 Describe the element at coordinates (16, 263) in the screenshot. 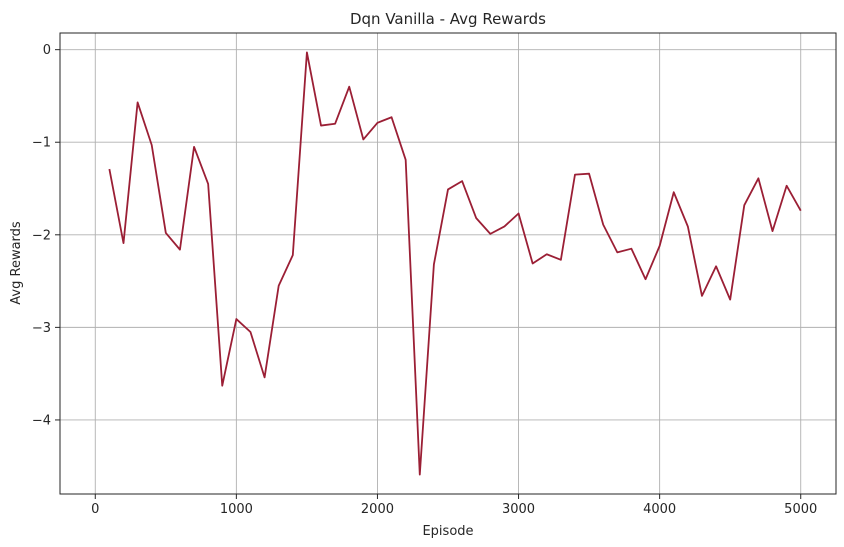

I see `y-axis-label: Avg Rewards` at that location.